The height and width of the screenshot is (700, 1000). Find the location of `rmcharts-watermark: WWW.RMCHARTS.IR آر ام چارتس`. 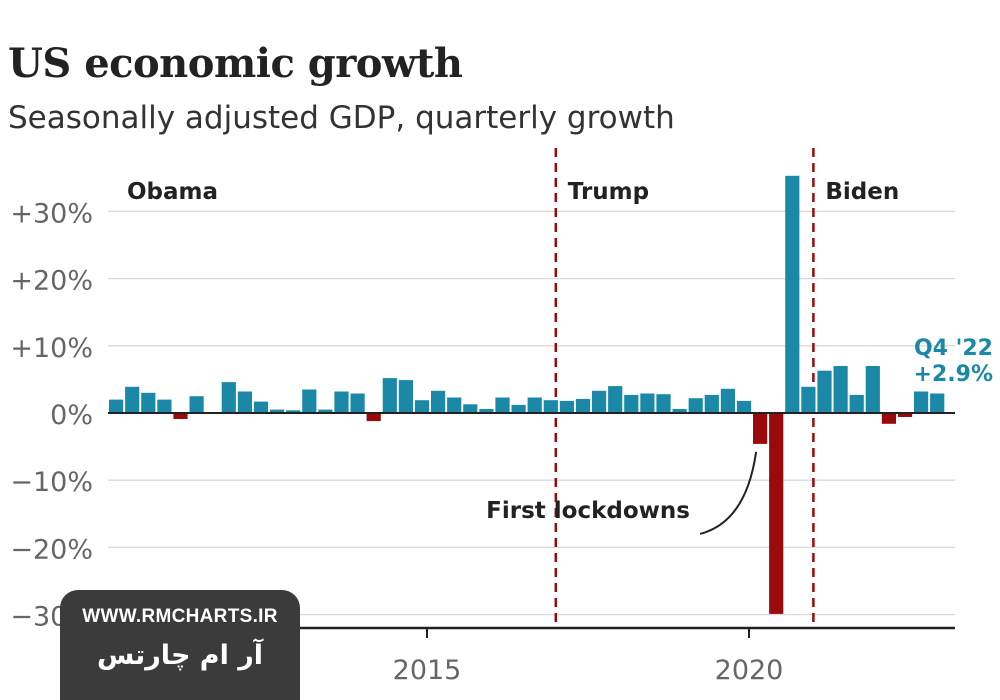

rmcharts-watermark: WWW.RMCHARTS.IR آر ام چارتس is located at coordinates (180, 645).